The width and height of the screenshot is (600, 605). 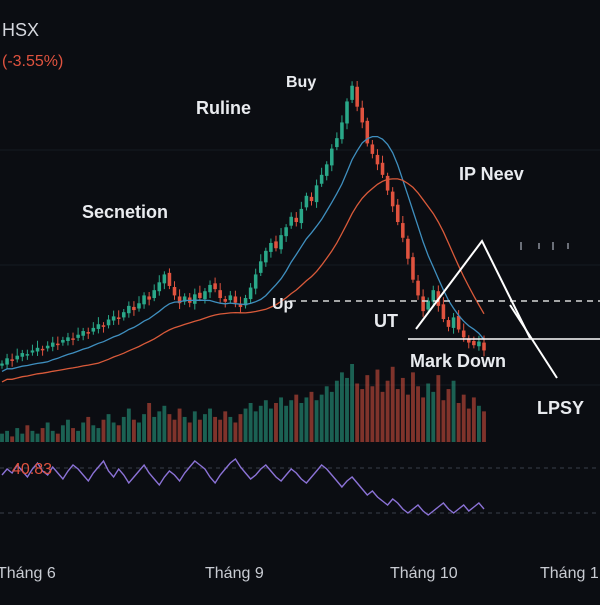 What do you see at coordinates (32, 469) in the screenshot?
I see `rsi-value: 40.83` at bounding box center [32, 469].